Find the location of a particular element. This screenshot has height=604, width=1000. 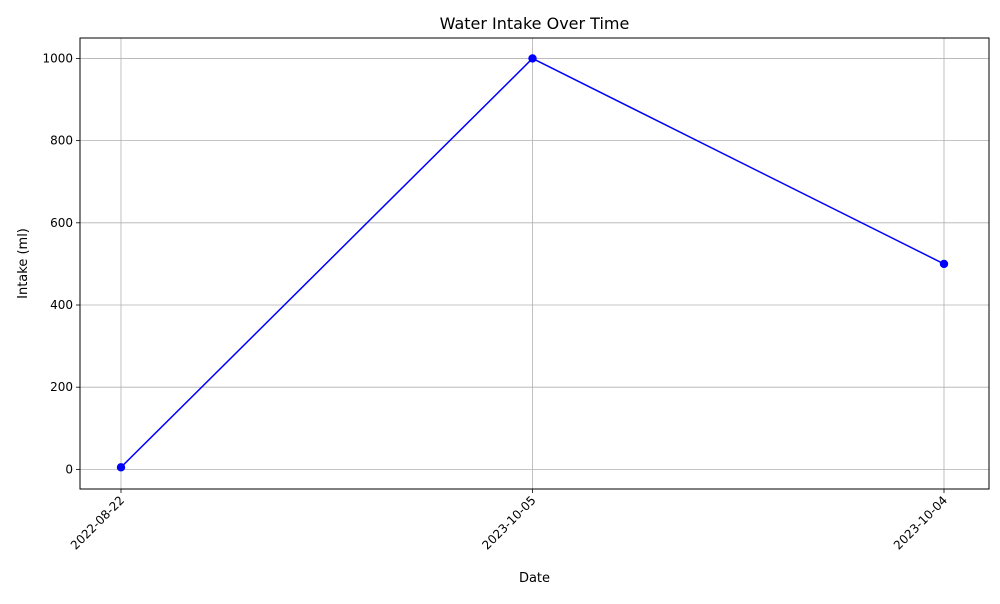

y-tick-label: 400 is located at coordinates (61, 305).